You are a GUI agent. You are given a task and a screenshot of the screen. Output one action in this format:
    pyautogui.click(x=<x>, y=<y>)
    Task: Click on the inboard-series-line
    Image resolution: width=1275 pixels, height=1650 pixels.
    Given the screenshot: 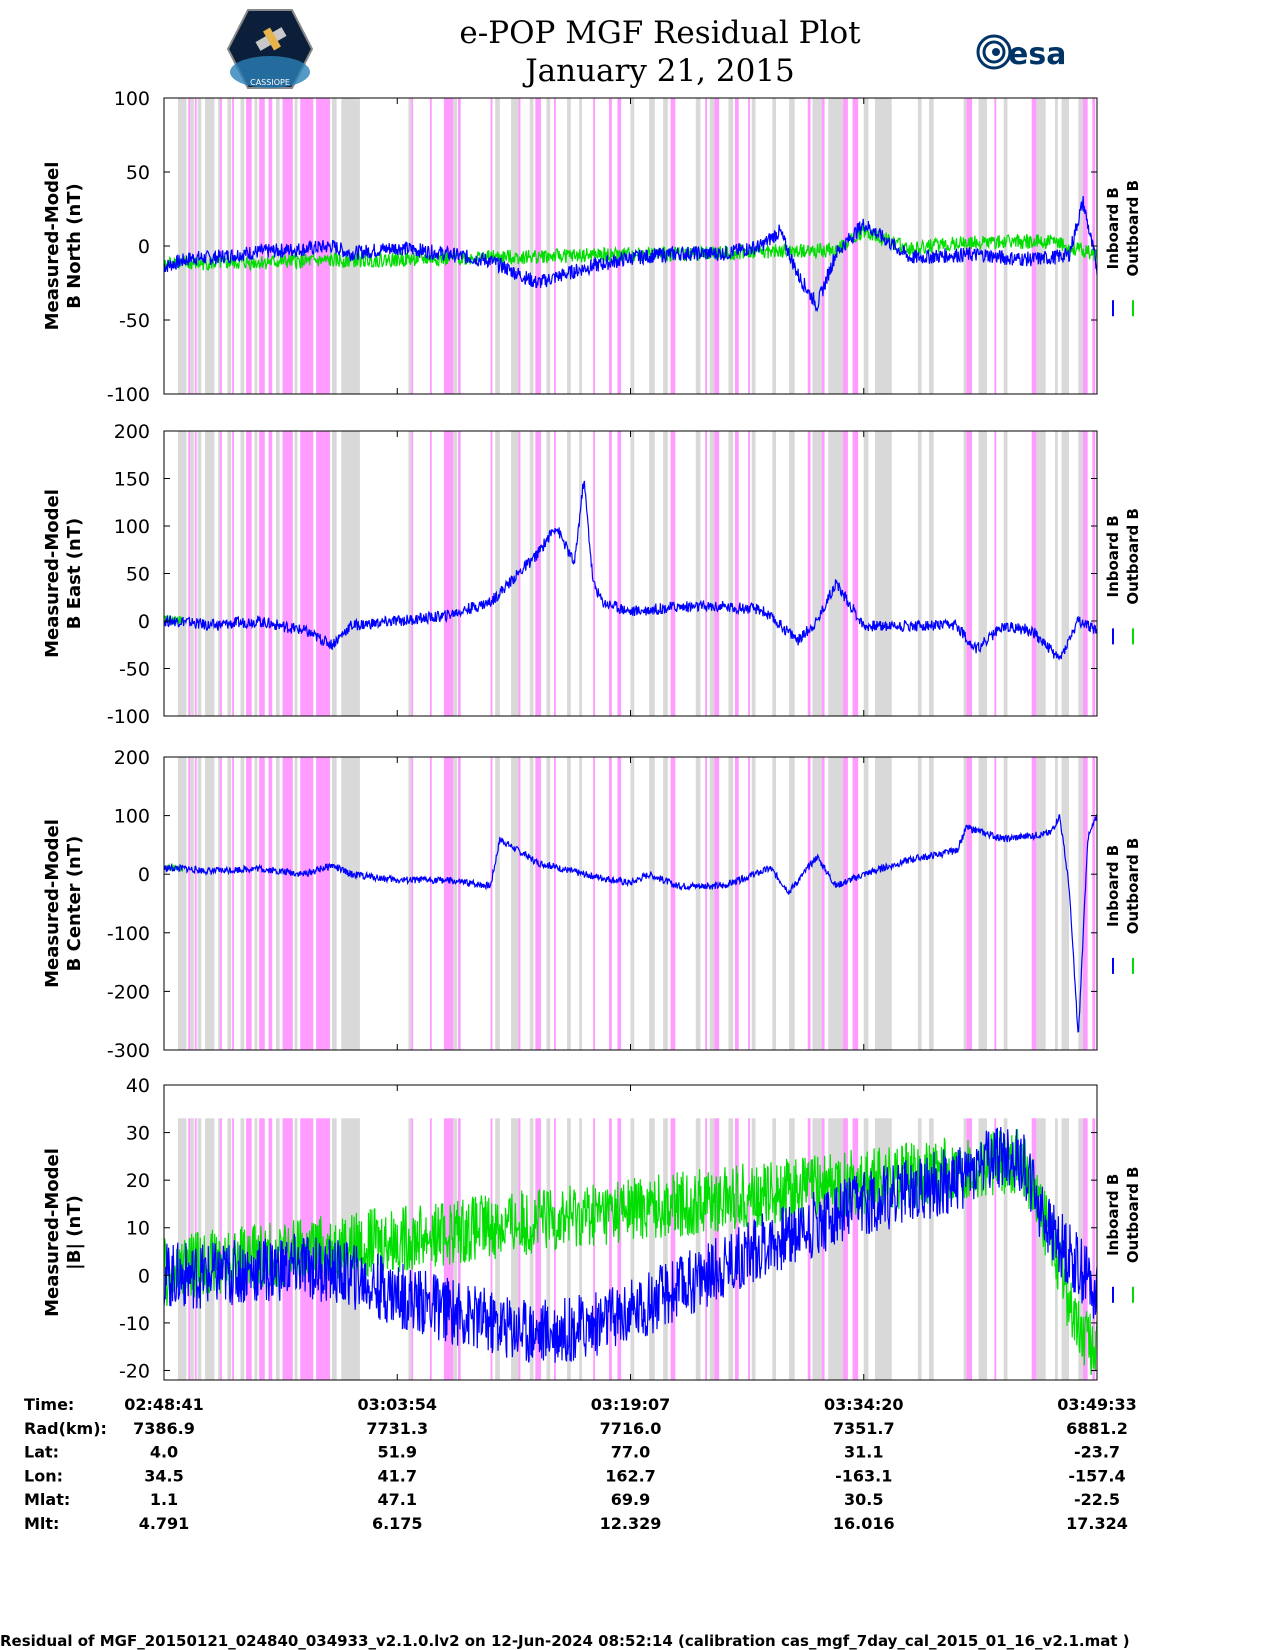 What is the action you would take?
    pyautogui.click(x=630, y=923)
    